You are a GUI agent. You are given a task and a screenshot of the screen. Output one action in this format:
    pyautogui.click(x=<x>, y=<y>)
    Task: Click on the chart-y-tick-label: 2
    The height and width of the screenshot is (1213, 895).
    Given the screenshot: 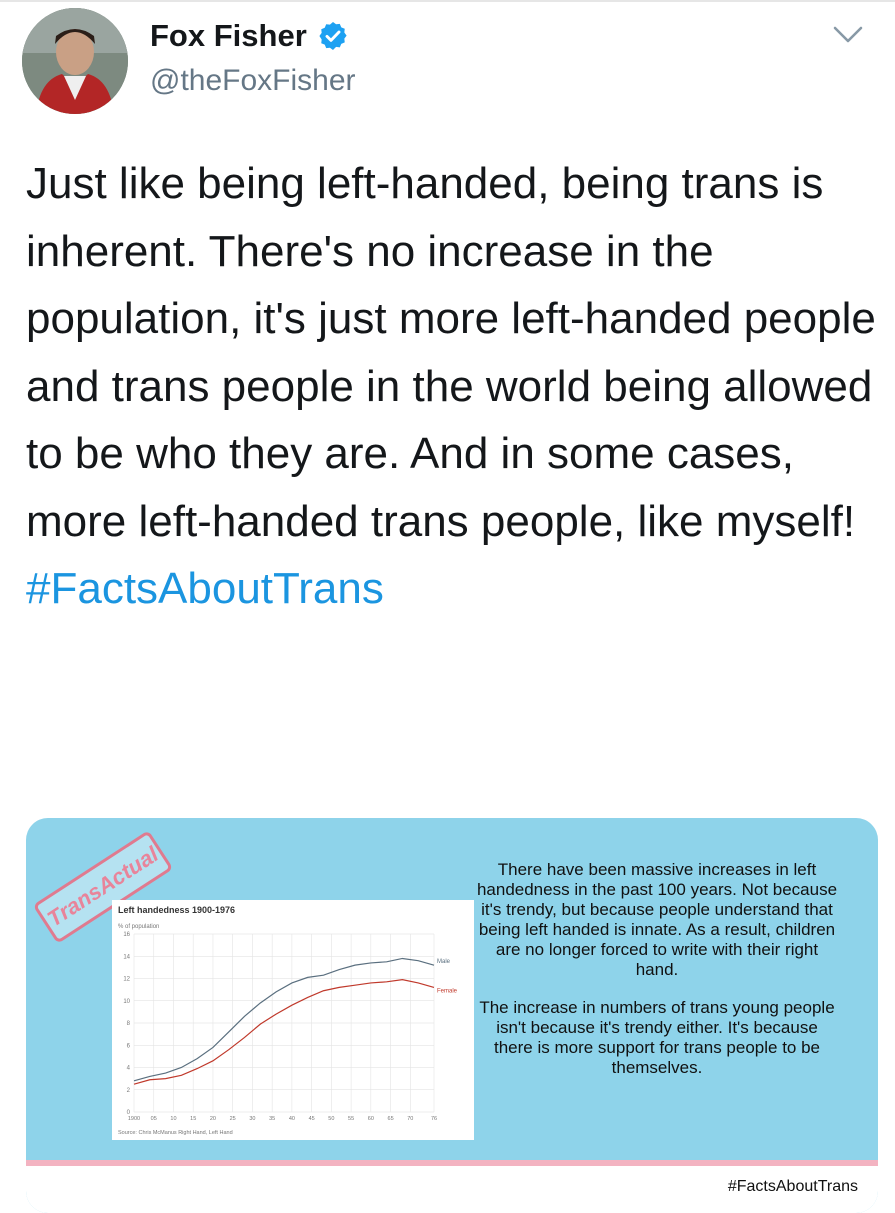 What is the action you would take?
    pyautogui.click(x=129, y=1091)
    